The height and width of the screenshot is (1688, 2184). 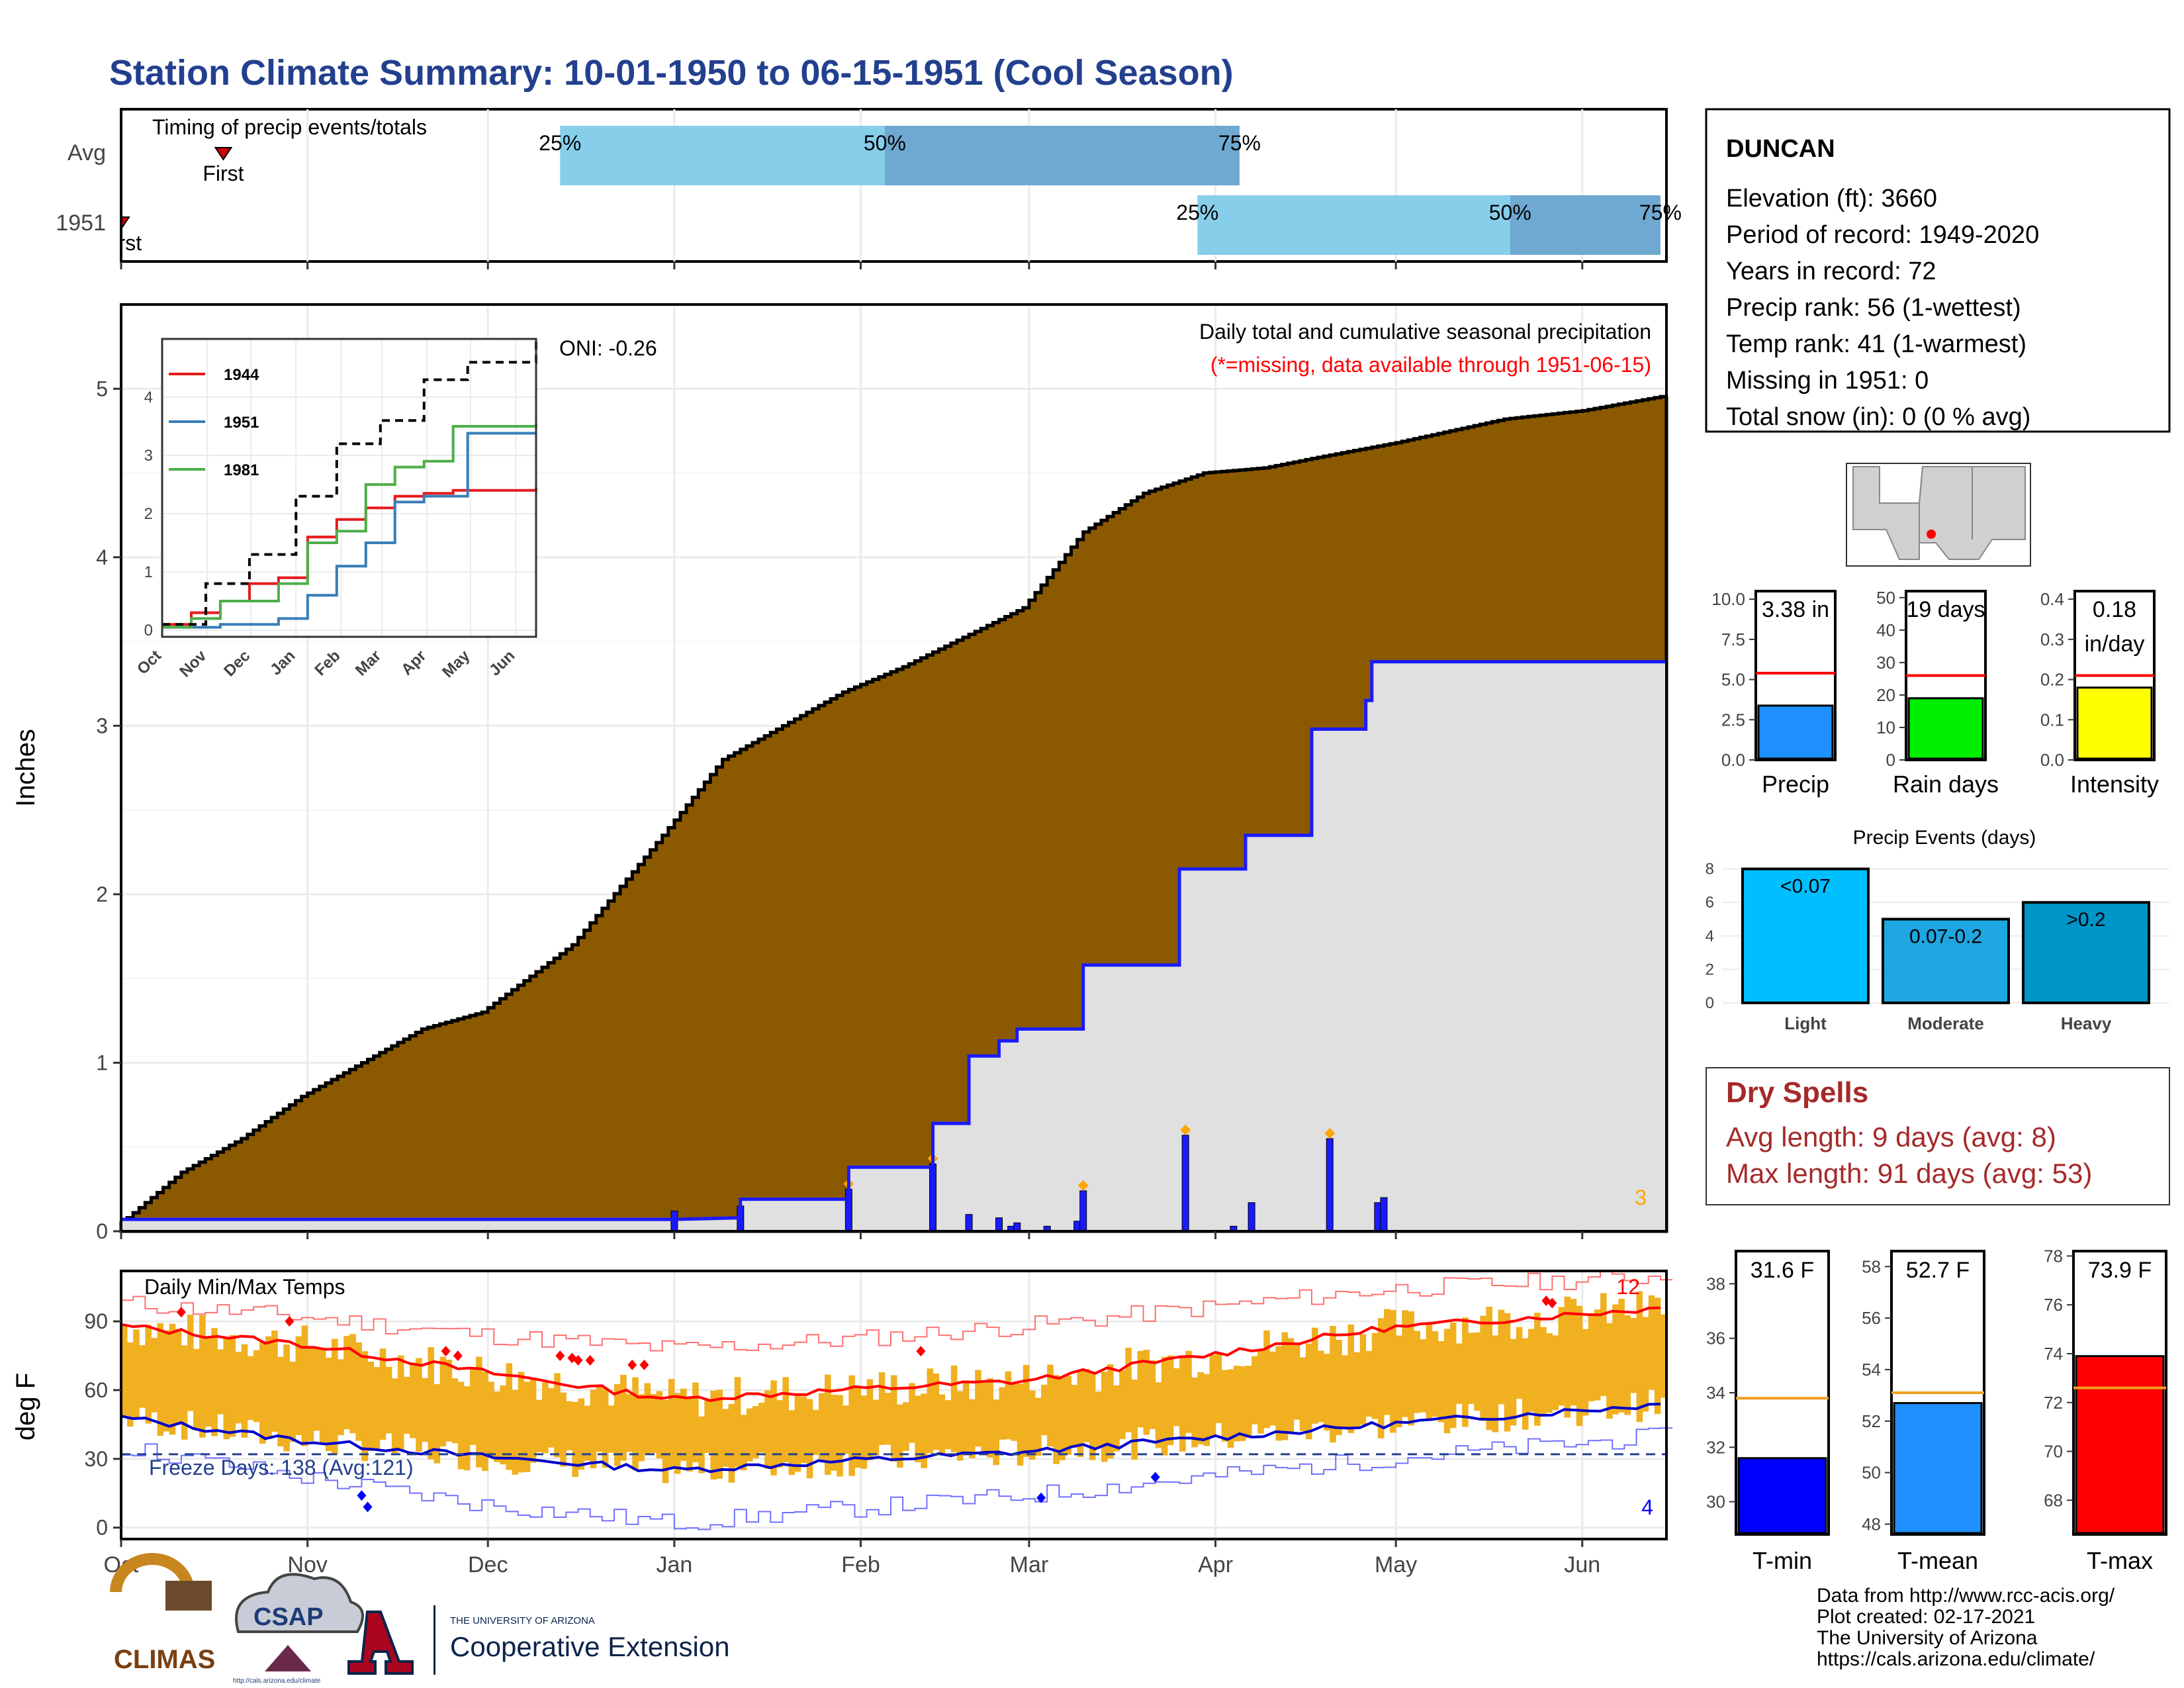 What do you see at coordinates (1926, 504) in the screenshot?
I see `map-borders` at bounding box center [1926, 504].